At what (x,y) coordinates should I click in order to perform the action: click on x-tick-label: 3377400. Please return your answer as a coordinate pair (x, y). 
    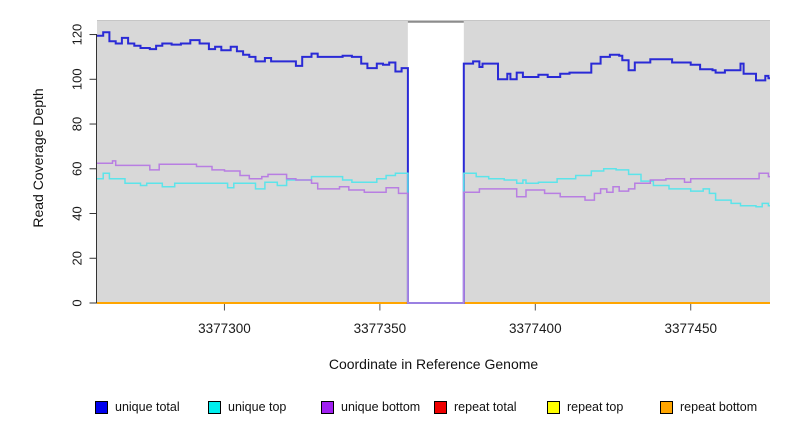
    Looking at the image, I should click on (535, 328).